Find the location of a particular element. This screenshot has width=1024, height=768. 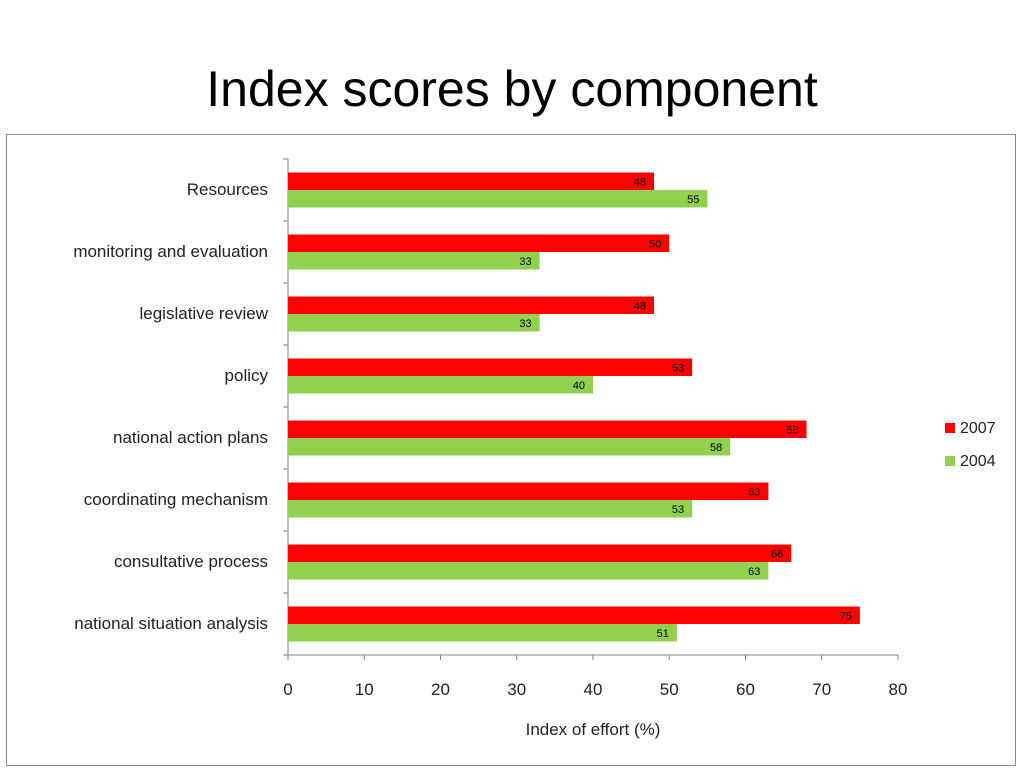

category-label: consultative process is located at coordinates (191, 561).